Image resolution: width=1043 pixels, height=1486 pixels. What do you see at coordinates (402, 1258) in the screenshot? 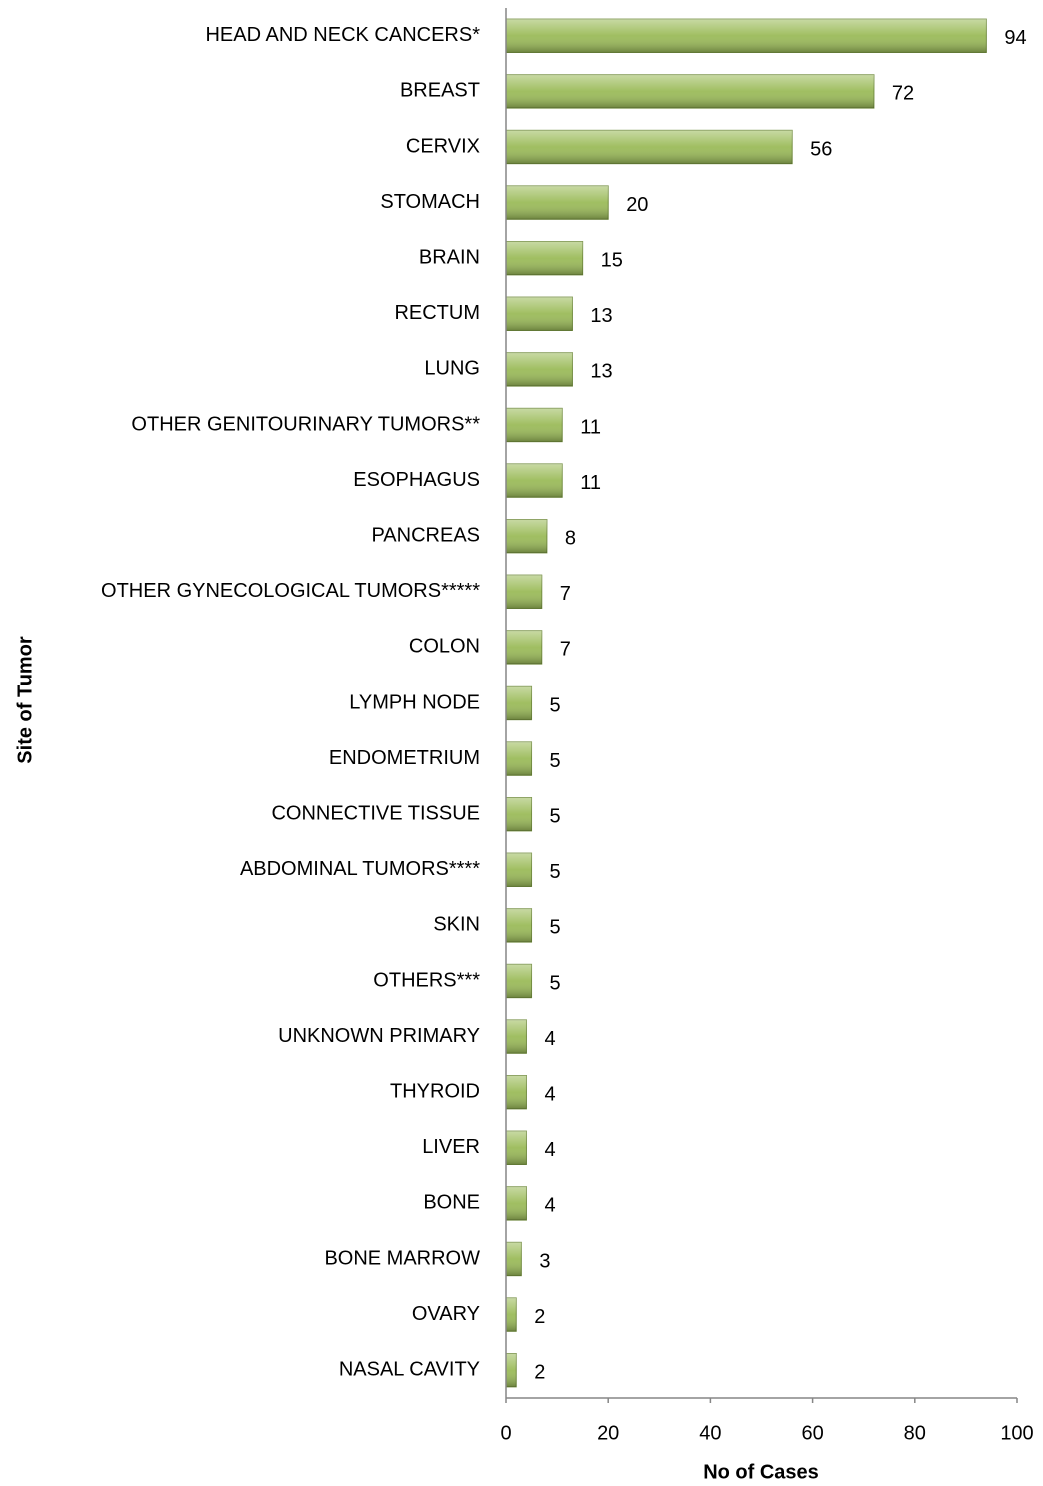
I see `y-tick-label: BONE MARROW` at bounding box center [402, 1258].